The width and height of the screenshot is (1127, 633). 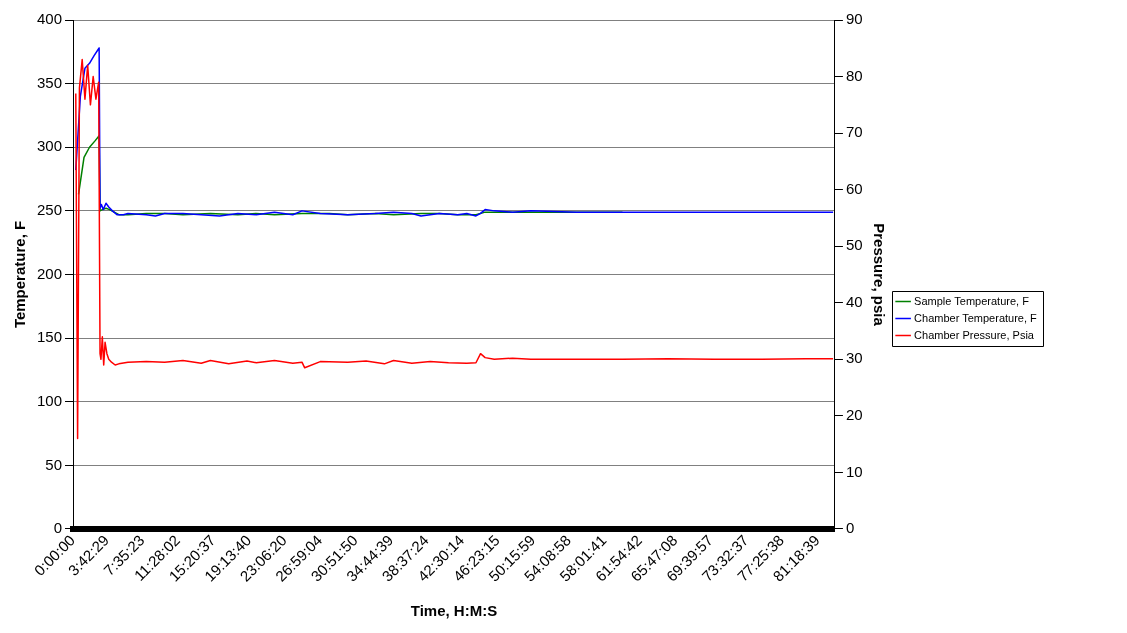 What do you see at coordinates (854, 19) in the screenshot?
I see `y2-tick-label: 90` at bounding box center [854, 19].